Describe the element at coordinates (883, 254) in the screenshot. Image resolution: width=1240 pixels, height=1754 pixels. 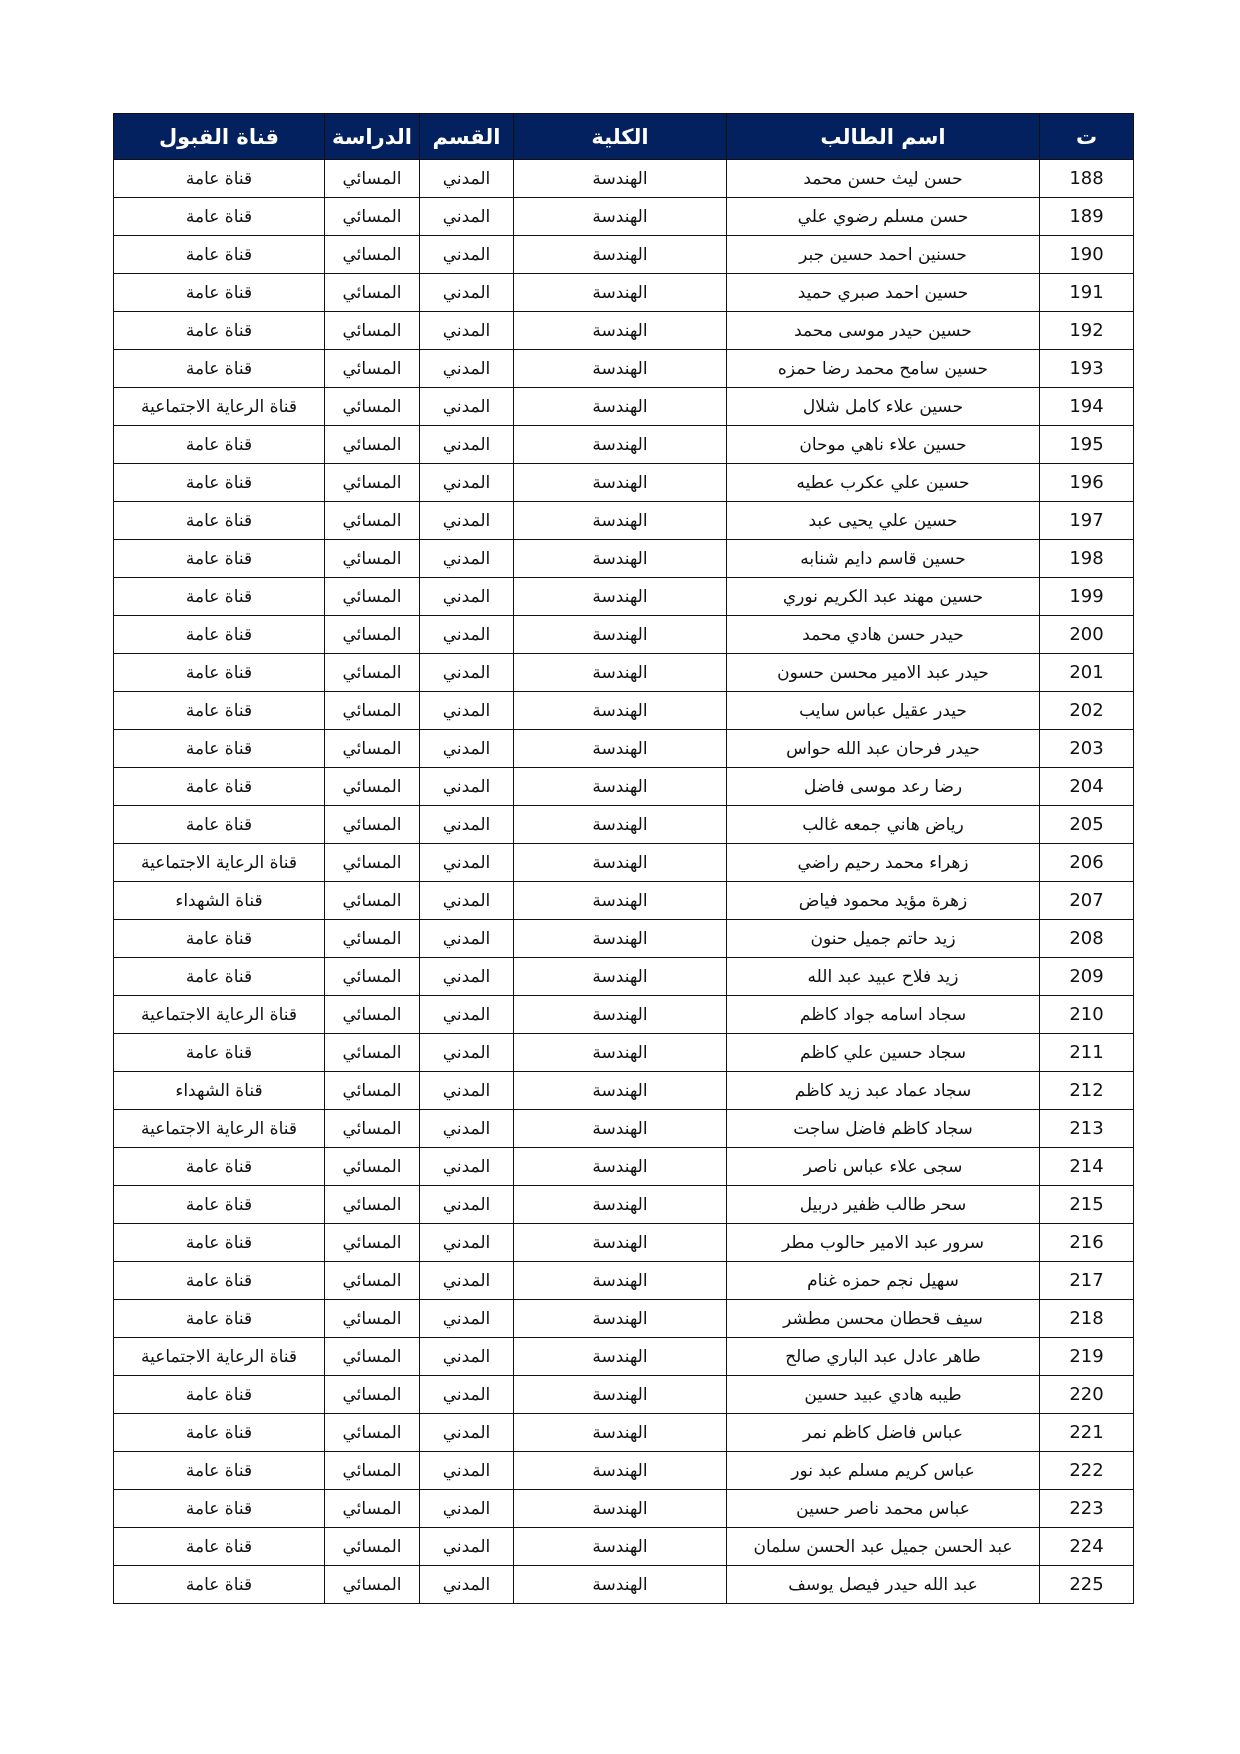
I see `cell-student-name: حسنين احمد حسين جبر` at that location.